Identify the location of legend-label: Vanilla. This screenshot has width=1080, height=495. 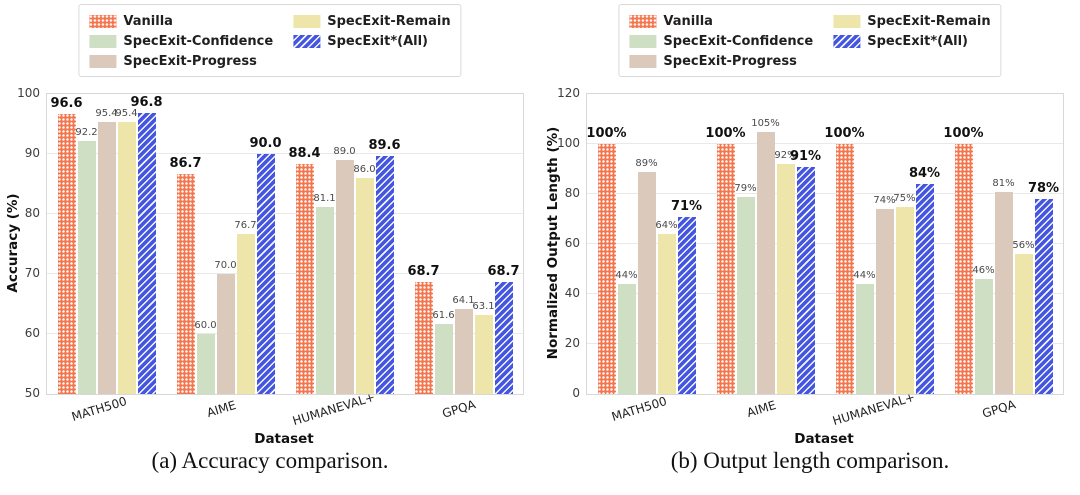
(148, 21).